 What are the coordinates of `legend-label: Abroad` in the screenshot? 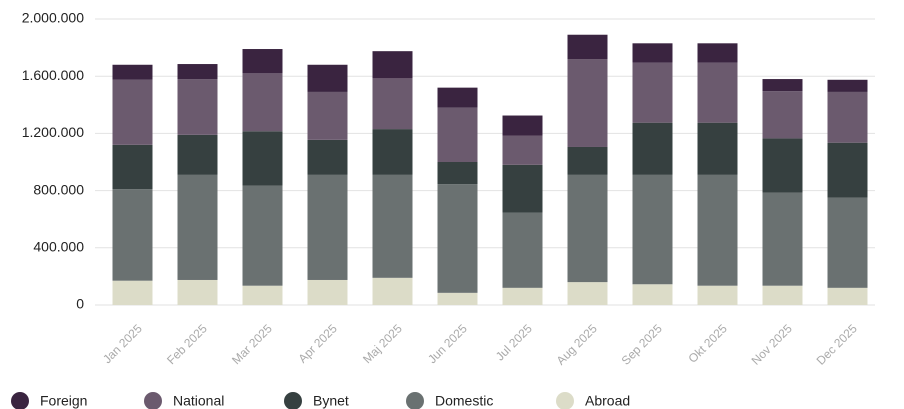 It's located at (607, 401).